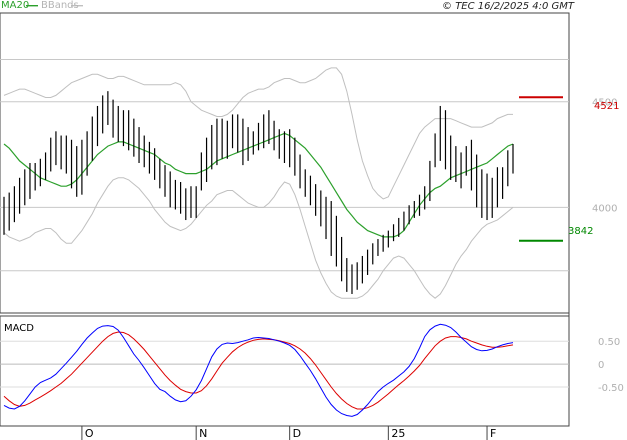  Describe the element at coordinates (541, 169) in the screenshot. I see `support-resistance-markers` at that location.